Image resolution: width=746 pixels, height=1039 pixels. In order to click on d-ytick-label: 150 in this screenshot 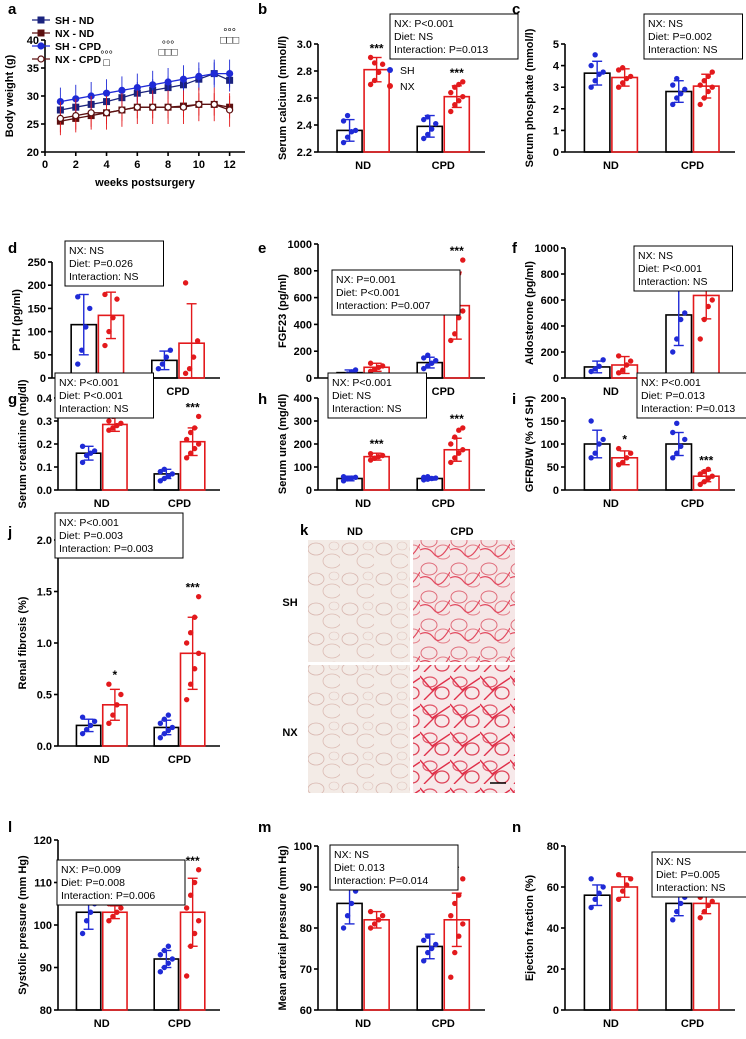, I will do `click(37, 309)`.